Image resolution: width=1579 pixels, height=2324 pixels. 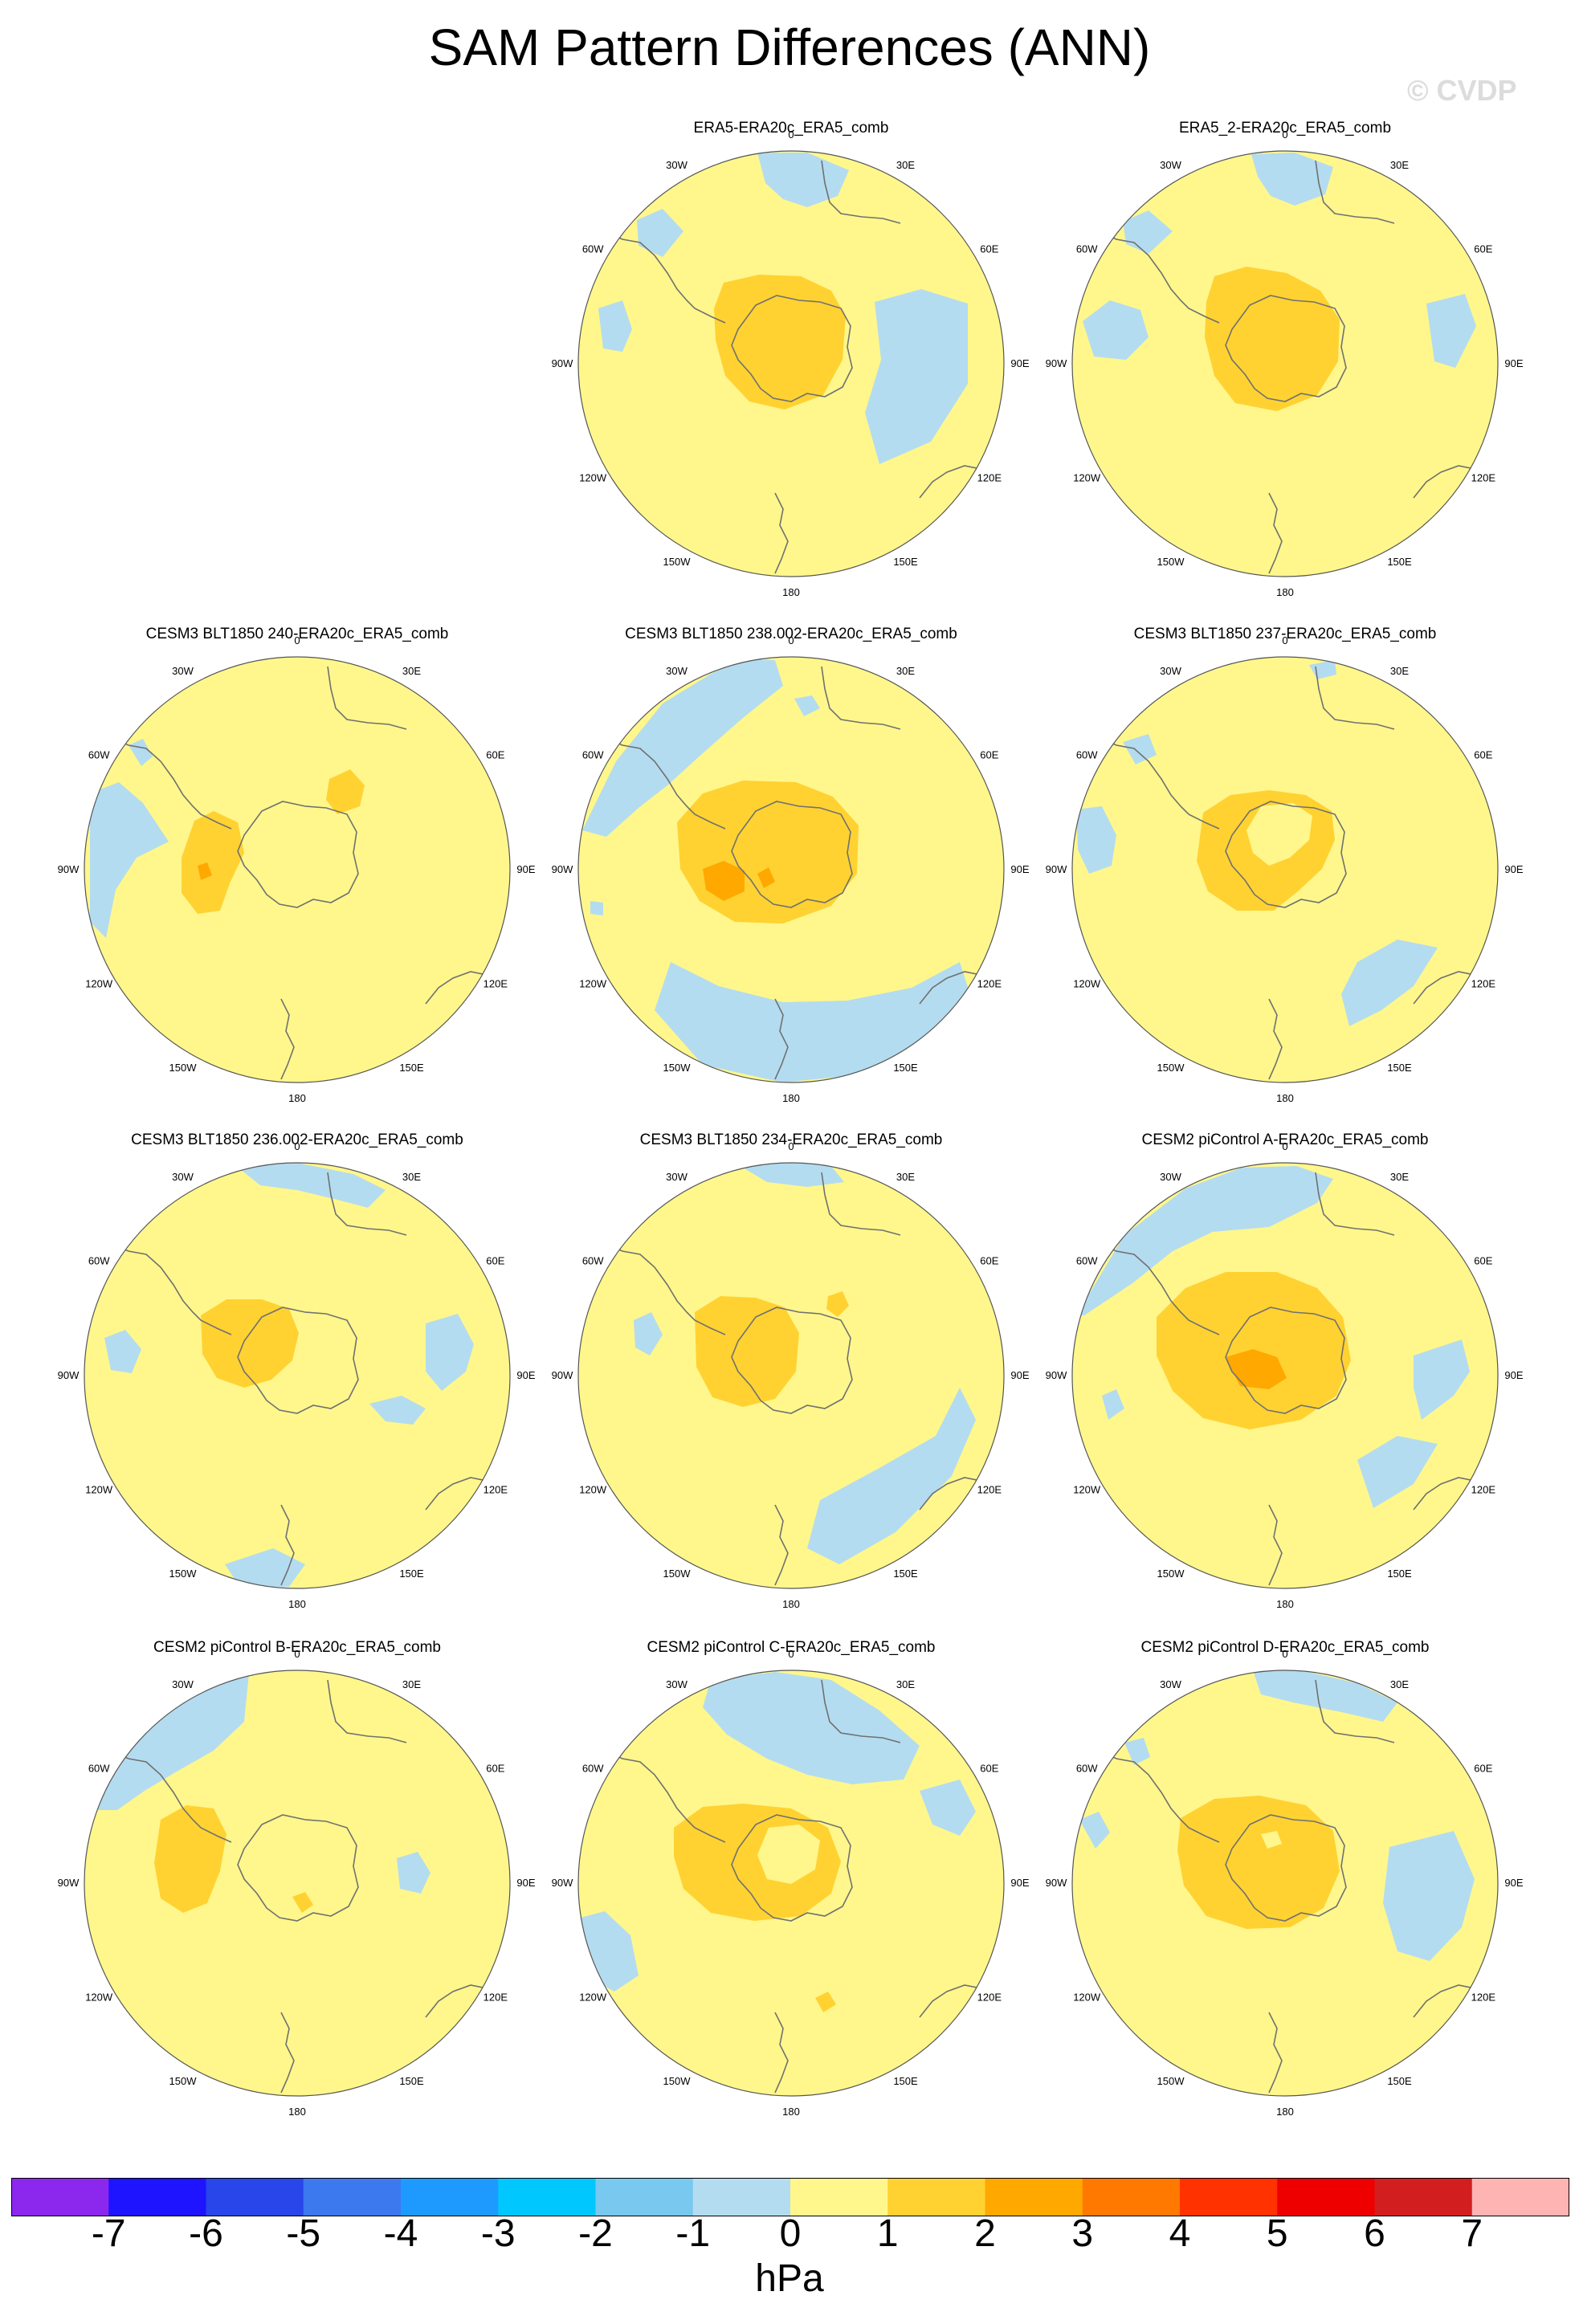 I want to click on cvdp-watermark: © CVDP, so click(x=1462, y=91).